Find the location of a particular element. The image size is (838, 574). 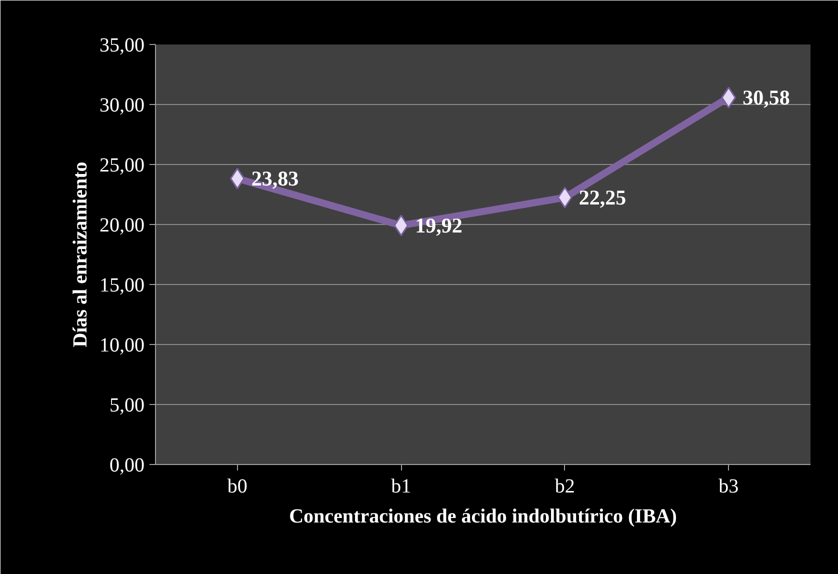

y-tick-label: 35,00 is located at coordinates (122, 45).